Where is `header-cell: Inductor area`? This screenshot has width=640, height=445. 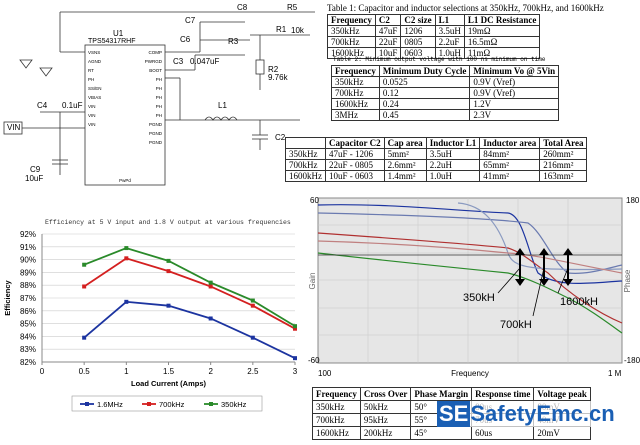
header-cell: Inductor area is located at coordinates (510, 143).